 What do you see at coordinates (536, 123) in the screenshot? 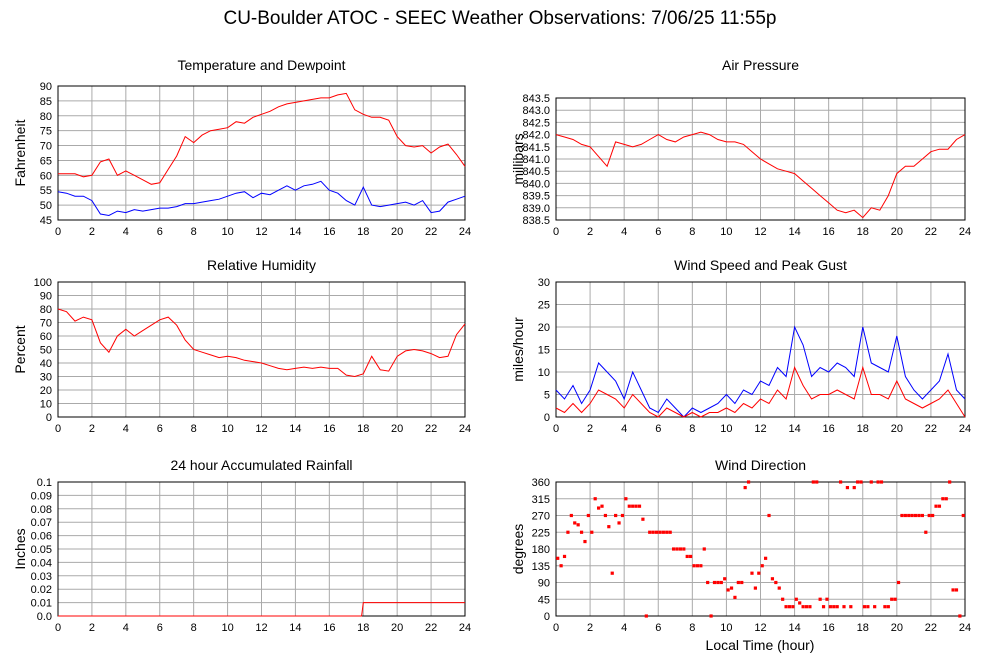
I see `y-tick-label: 842.5` at bounding box center [536, 123].